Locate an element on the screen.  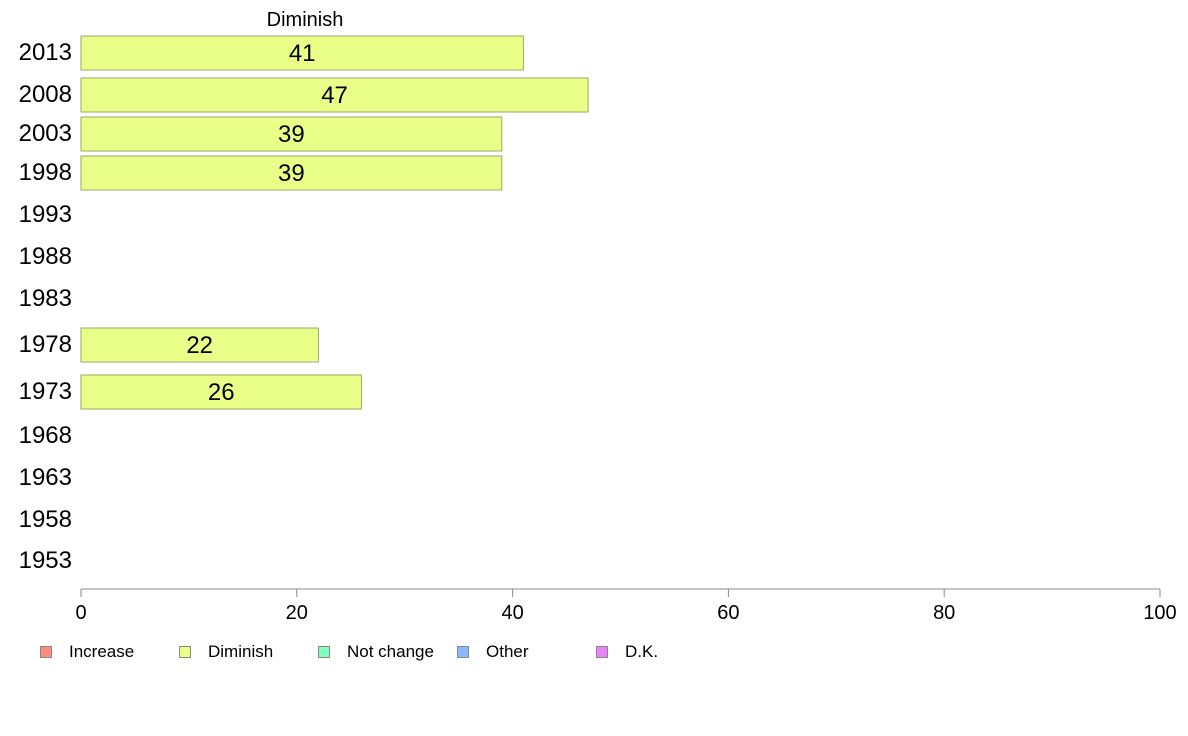
x-tick-label: 80 is located at coordinates (944, 613).